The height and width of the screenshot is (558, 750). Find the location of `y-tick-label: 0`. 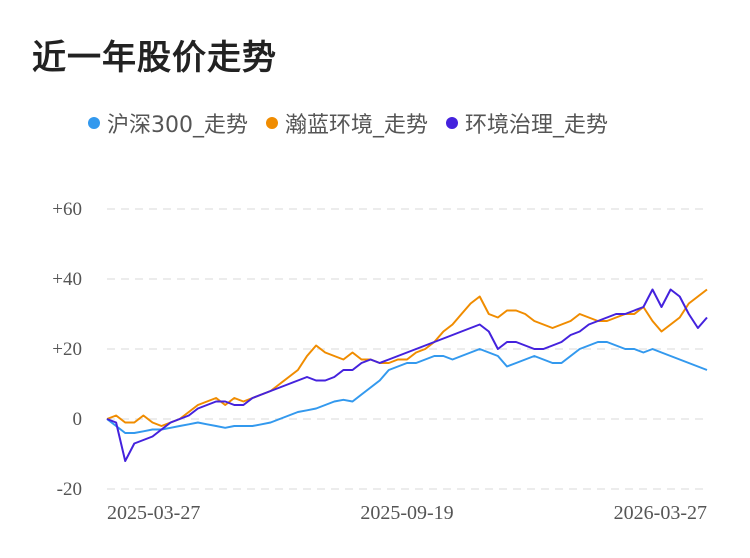

y-tick-label: 0 is located at coordinates (78, 419).